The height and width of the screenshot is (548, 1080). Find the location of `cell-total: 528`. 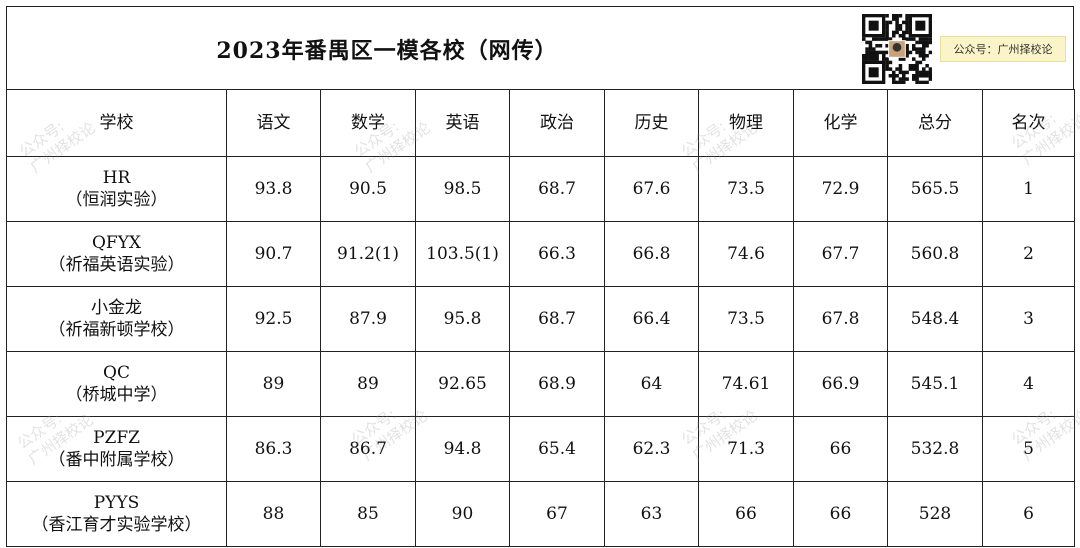

cell-total: 528 is located at coordinates (935, 514).